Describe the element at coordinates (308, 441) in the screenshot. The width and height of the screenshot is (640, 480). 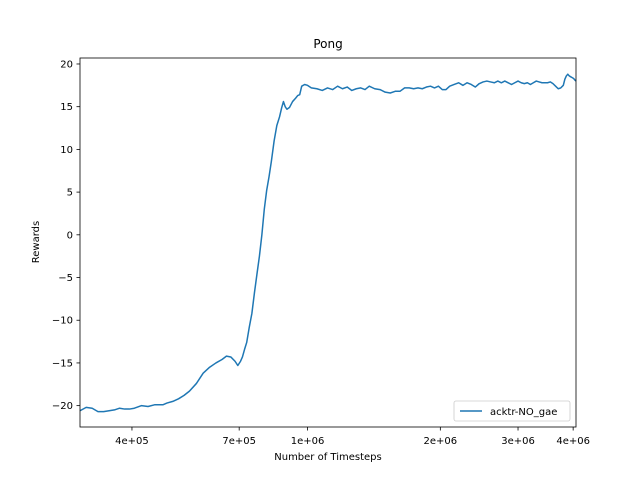
I see `x-tick-label: 1e+06` at that location.